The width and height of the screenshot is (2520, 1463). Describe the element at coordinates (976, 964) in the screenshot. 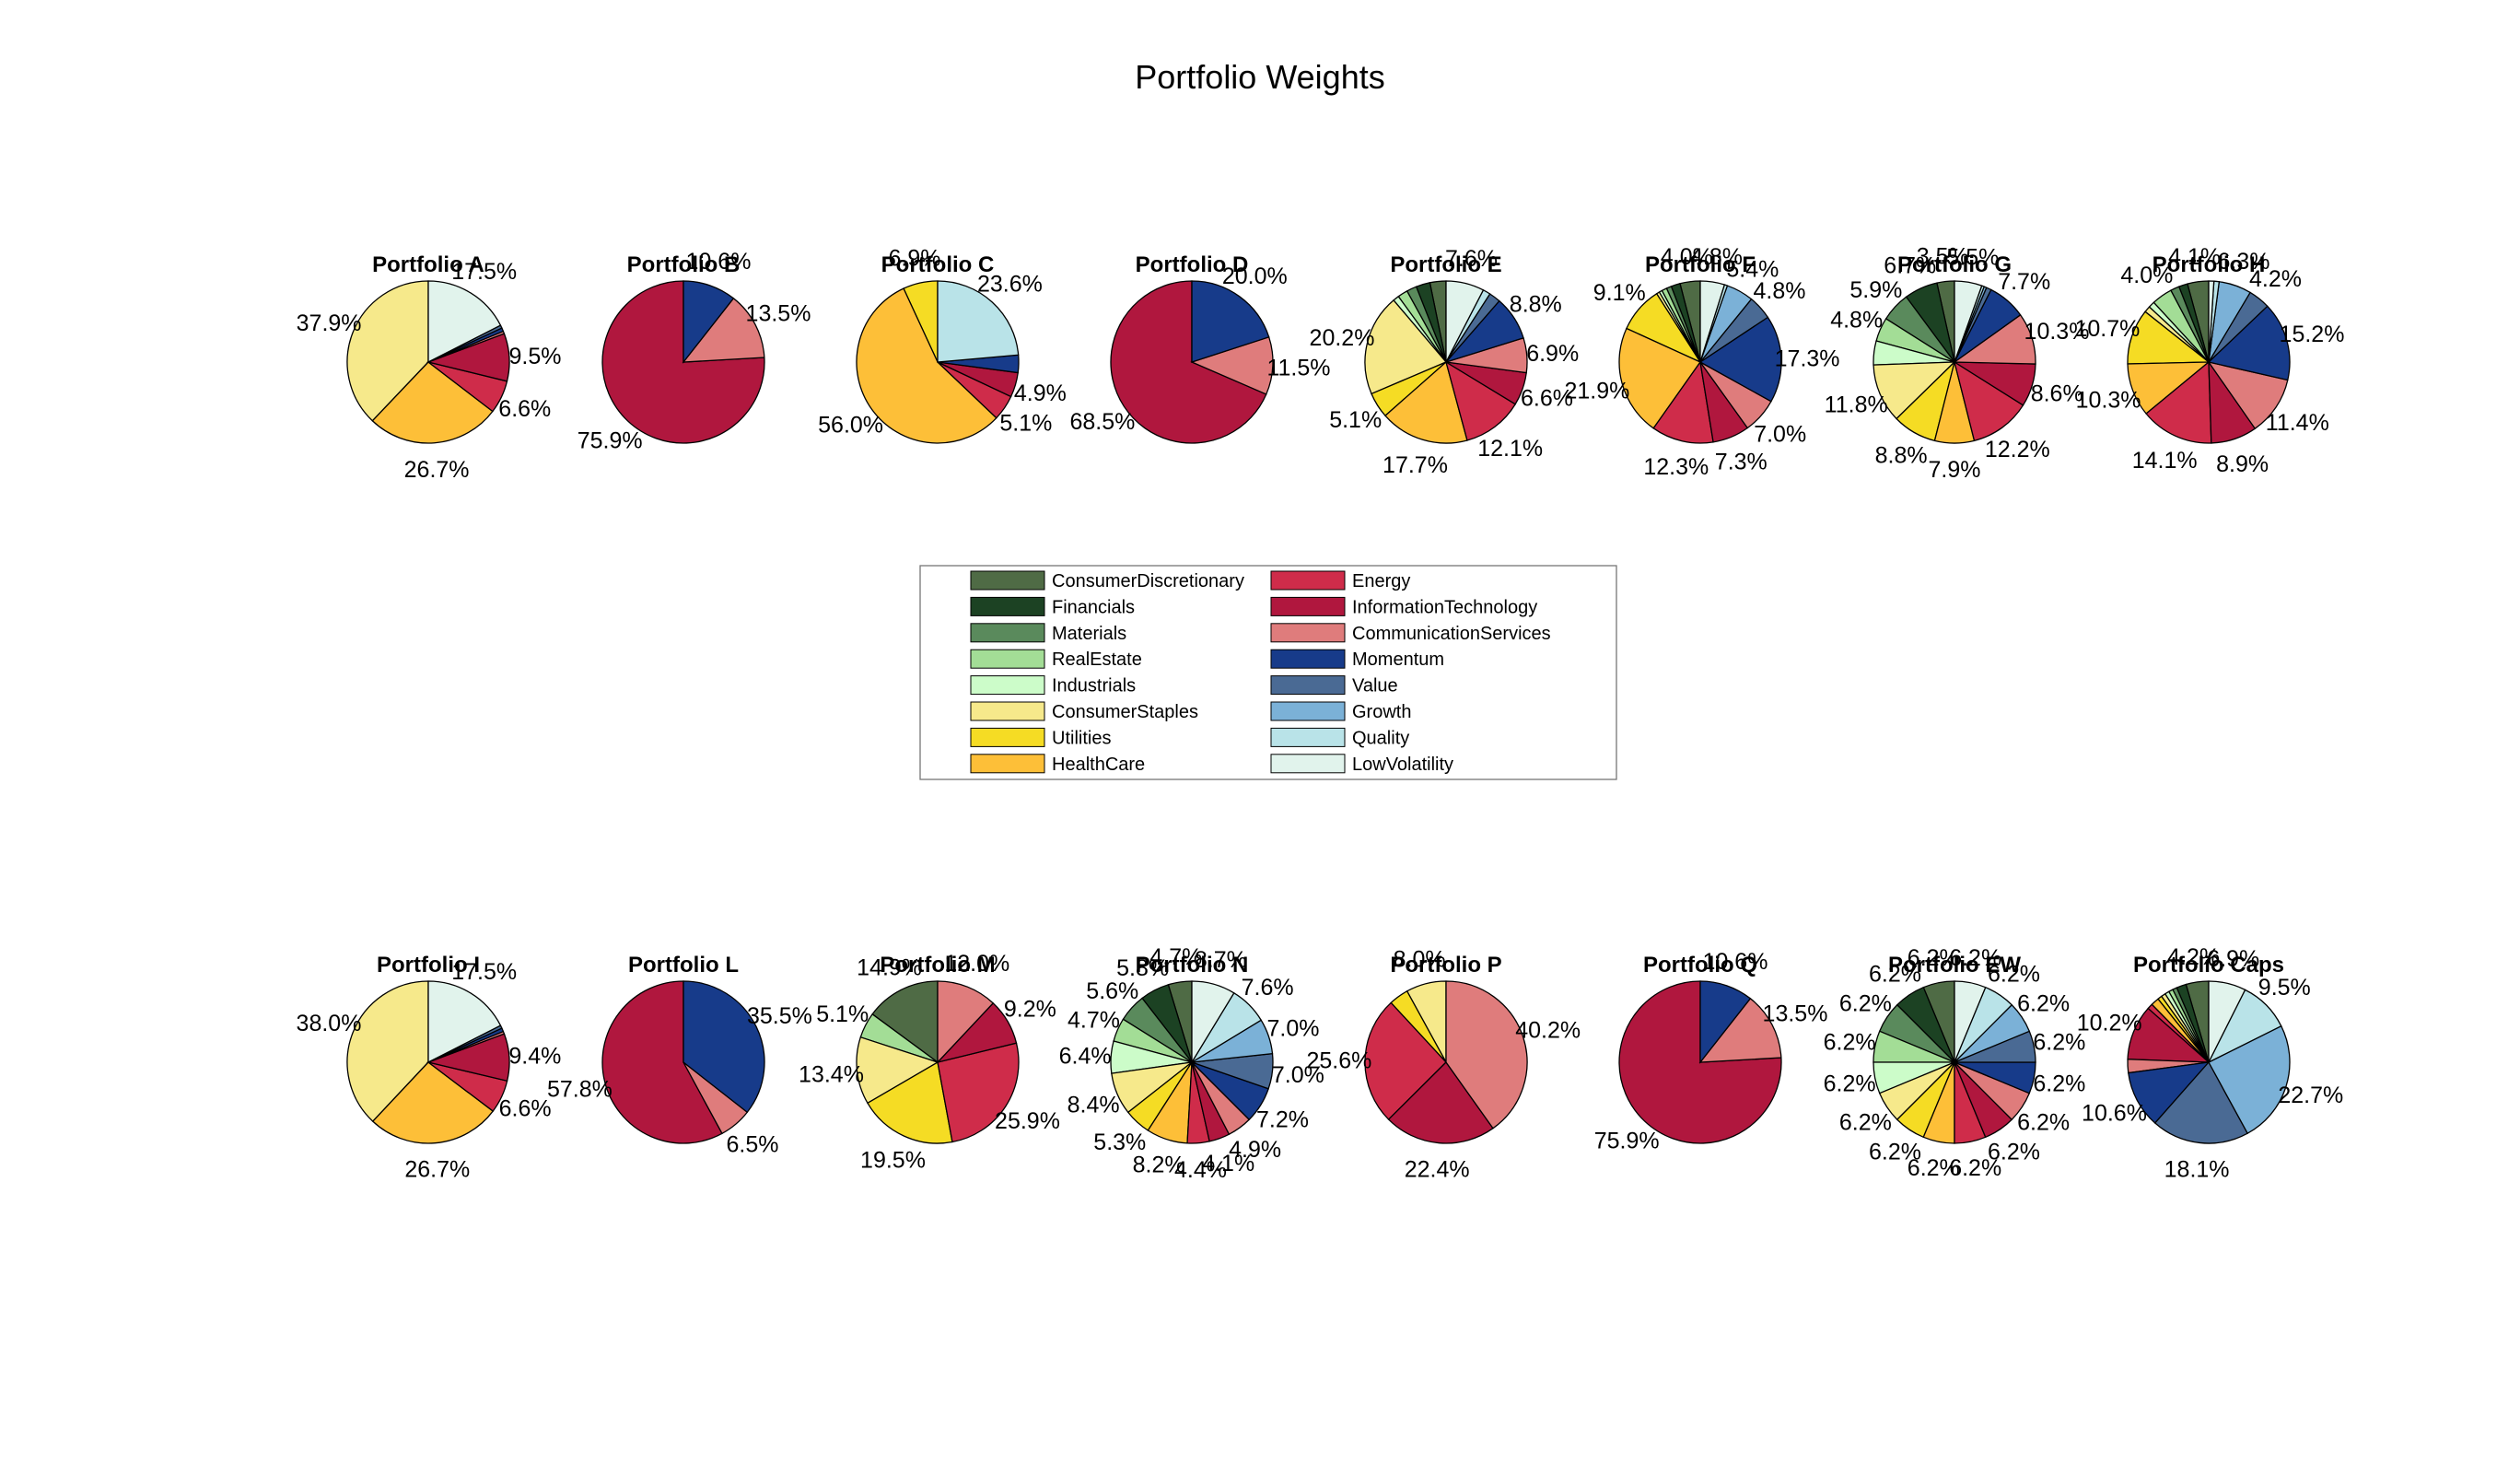

I see `slice-label: 12.0%` at that location.